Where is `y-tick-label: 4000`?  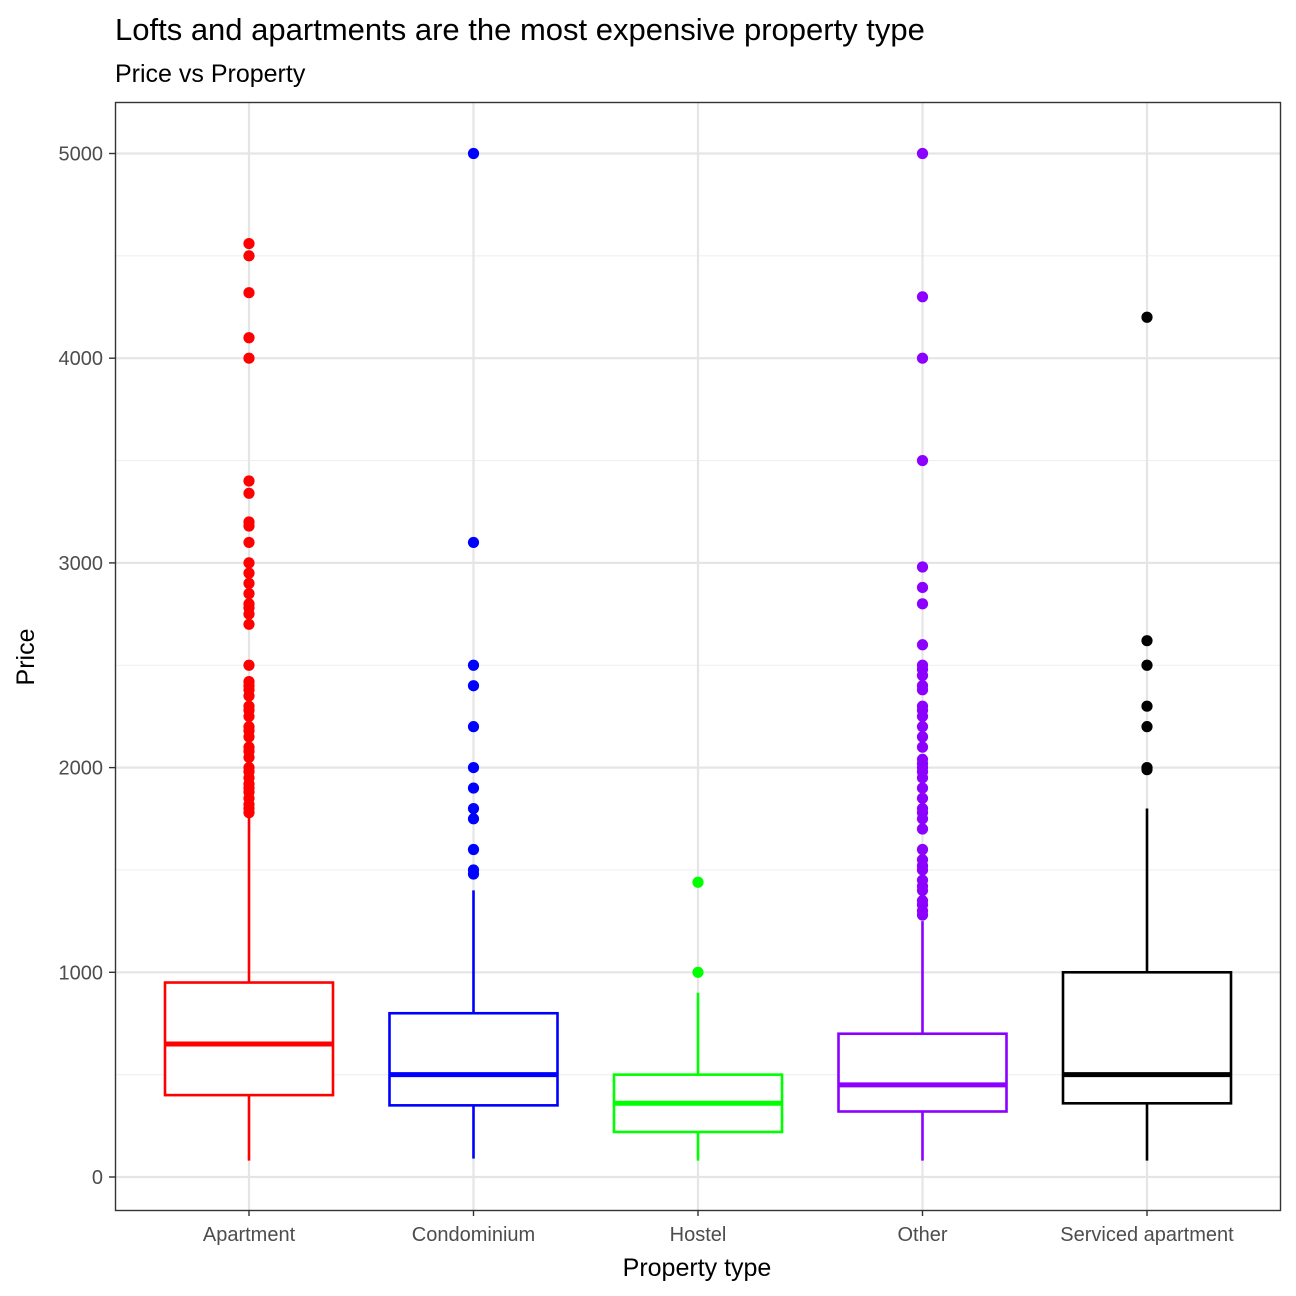
y-tick-label: 4000 is located at coordinates (81, 359).